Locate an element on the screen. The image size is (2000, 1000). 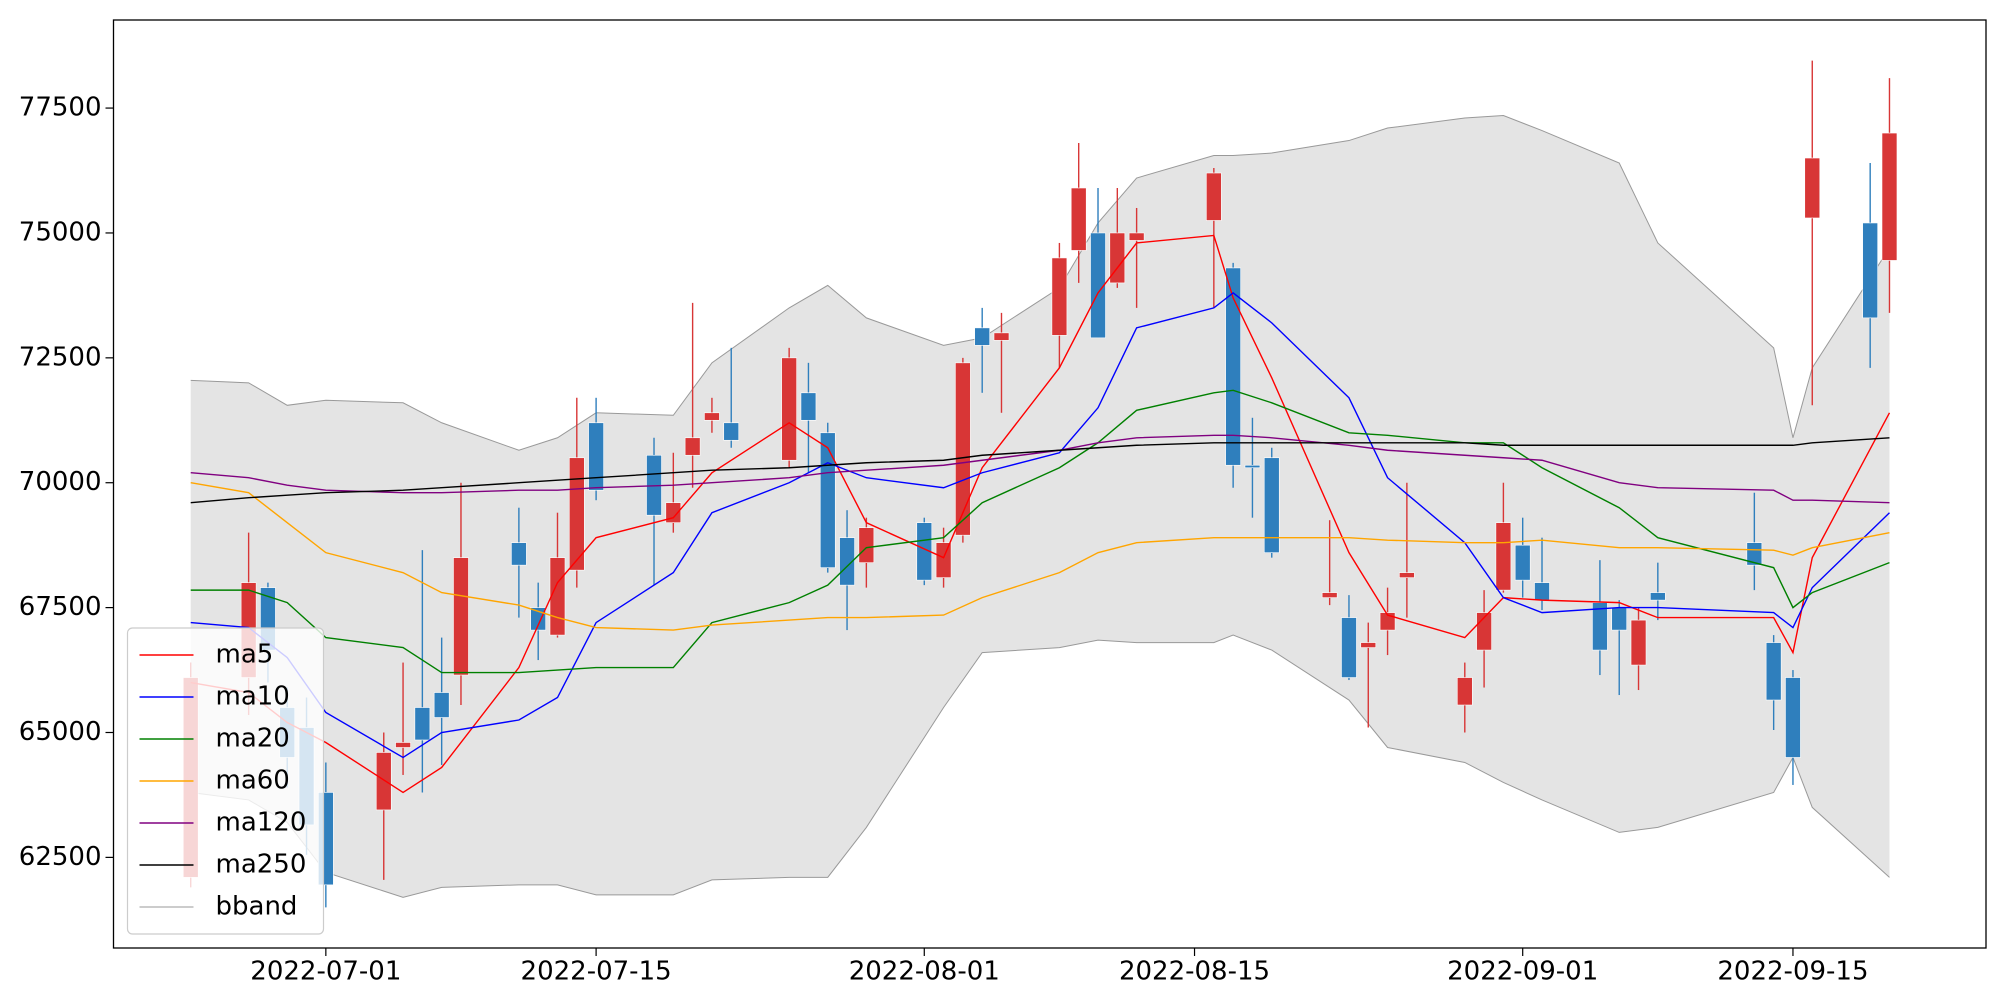
y-tick-label: 62500 is located at coordinates (60, 857).